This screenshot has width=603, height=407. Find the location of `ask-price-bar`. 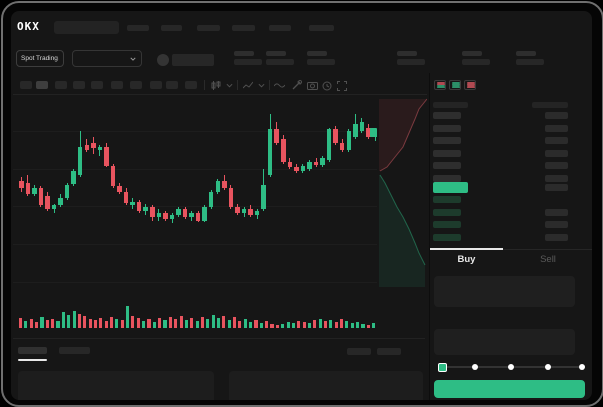

ask-price-bar is located at coordinates (447, 140).